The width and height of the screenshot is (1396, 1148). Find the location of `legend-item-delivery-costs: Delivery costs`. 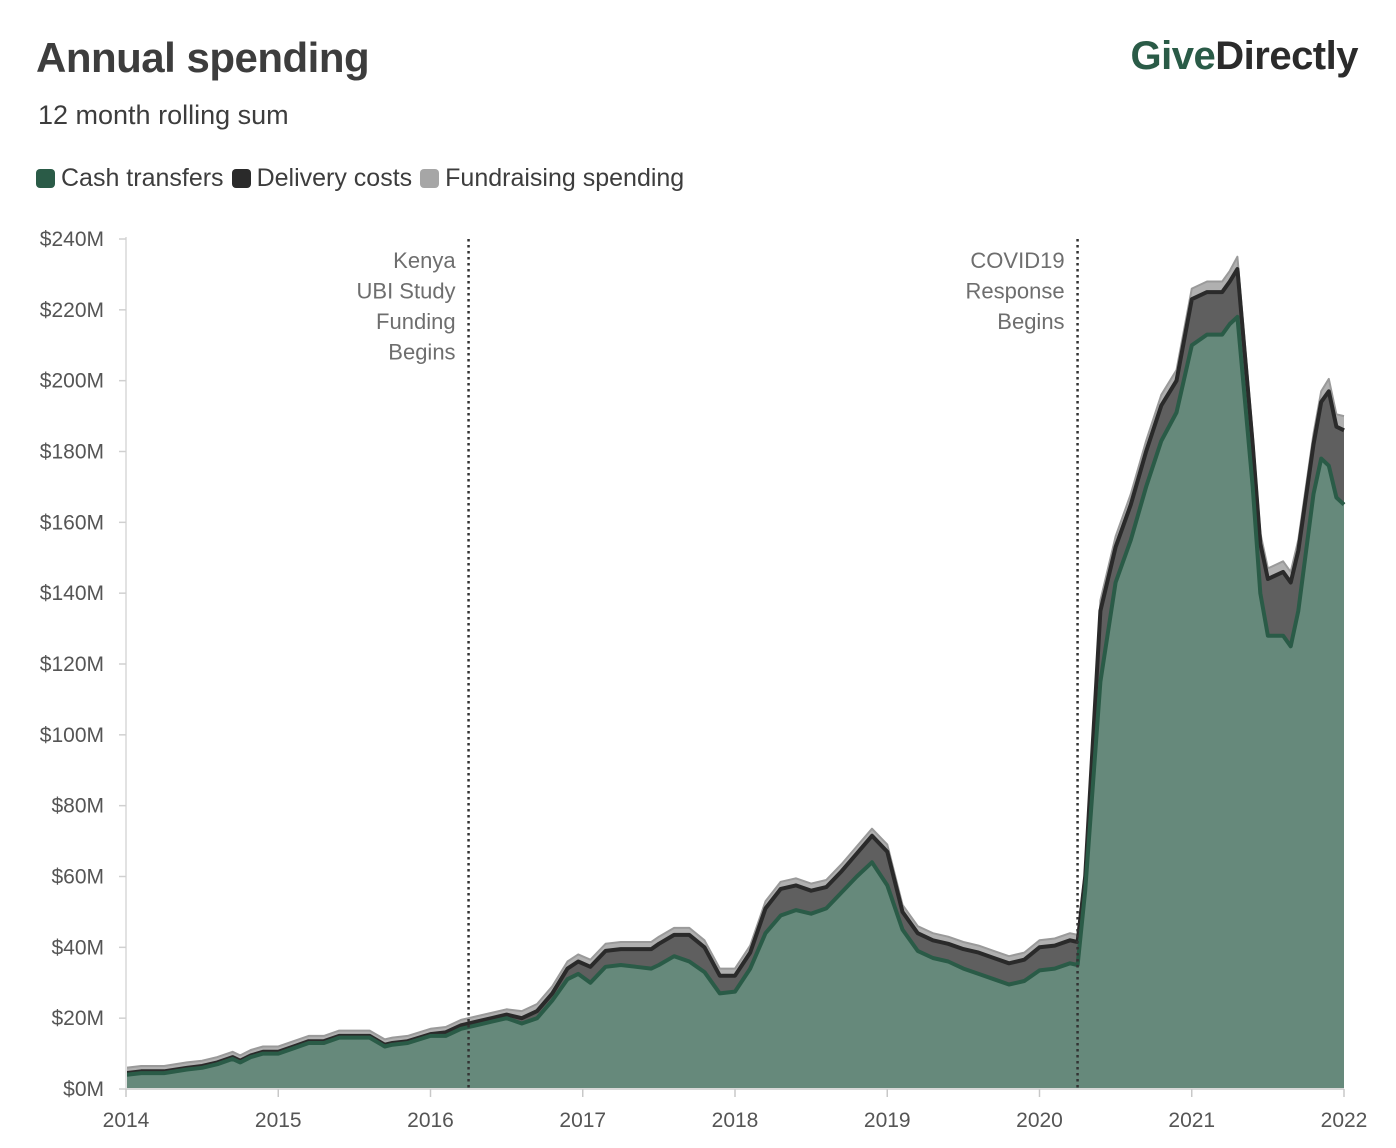

legend-item-delivery-costs: Delivery costs is located at coordinates (322, 178).